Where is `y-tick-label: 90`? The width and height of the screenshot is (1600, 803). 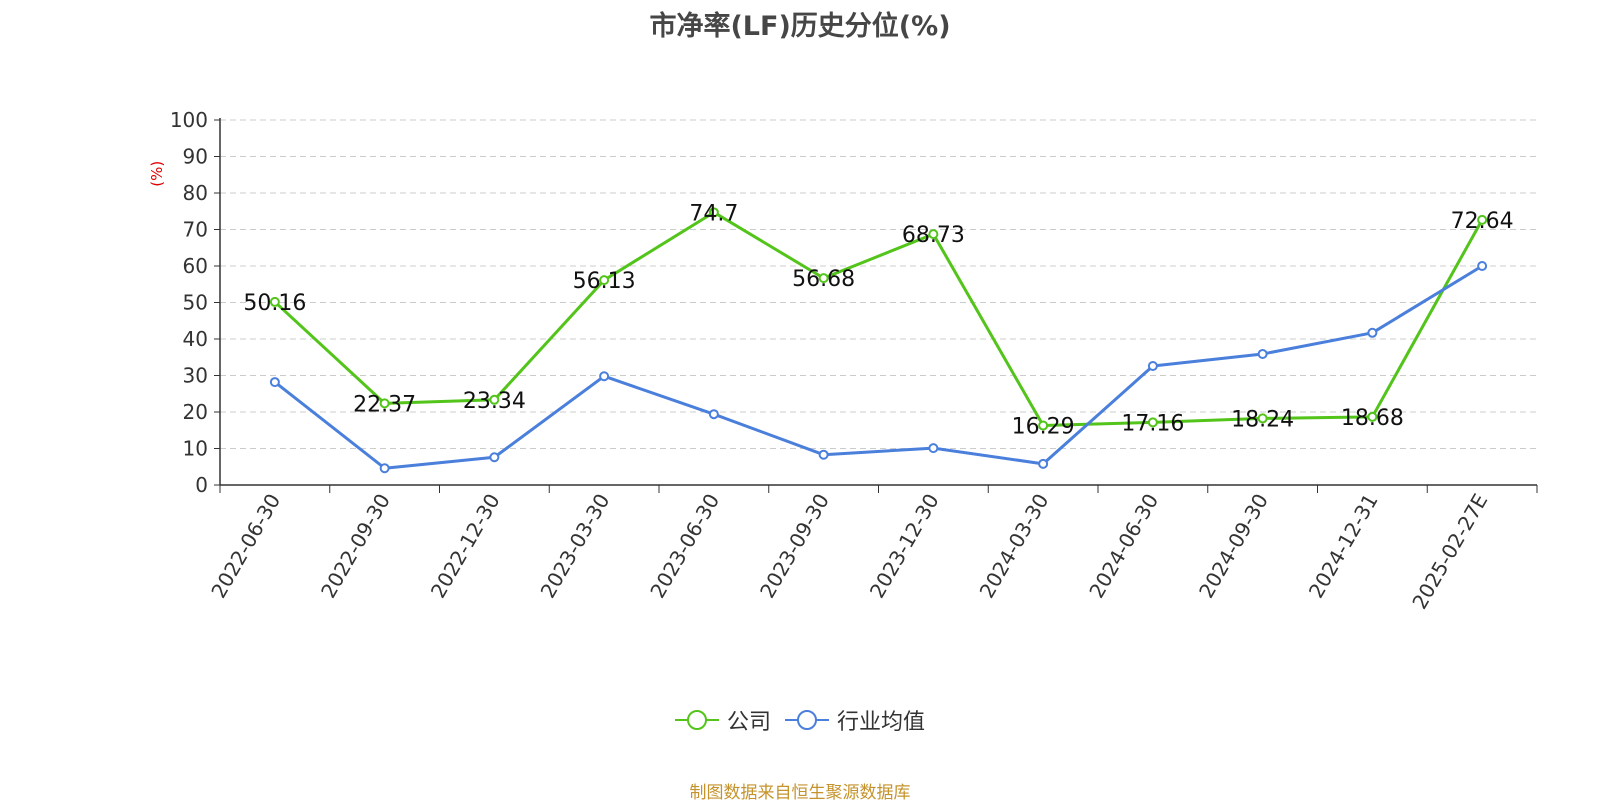 y-tick-label: 90 is located at coordinates (195, 157).